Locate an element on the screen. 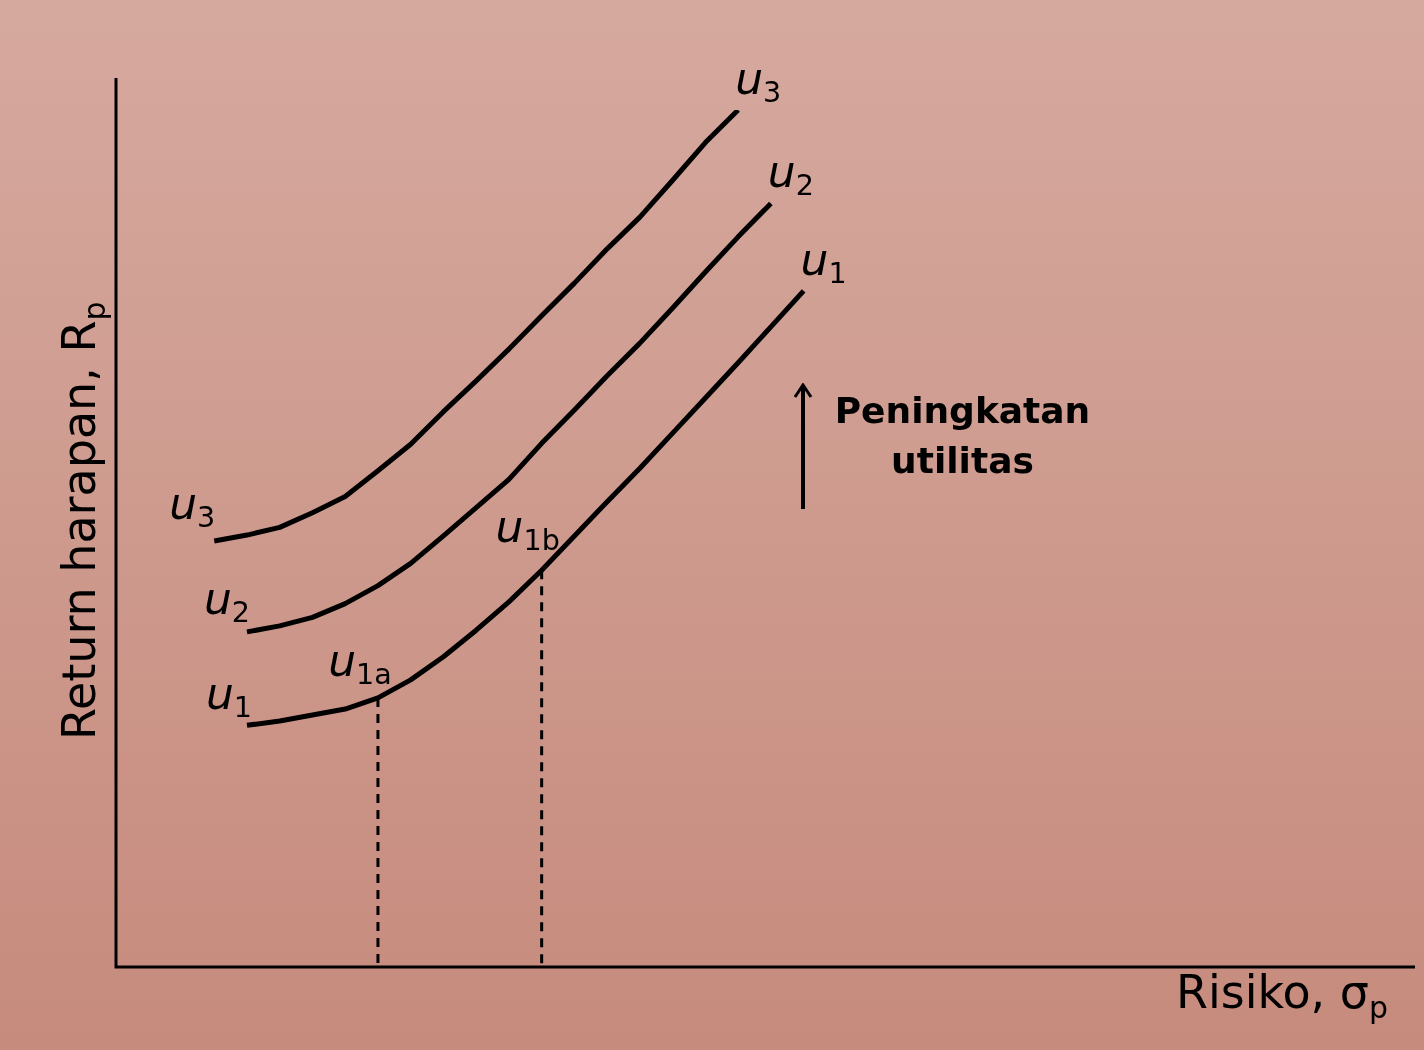  x-axis-title: Risiko, σ$_{p}$ is located at coordinates (1281, 995).